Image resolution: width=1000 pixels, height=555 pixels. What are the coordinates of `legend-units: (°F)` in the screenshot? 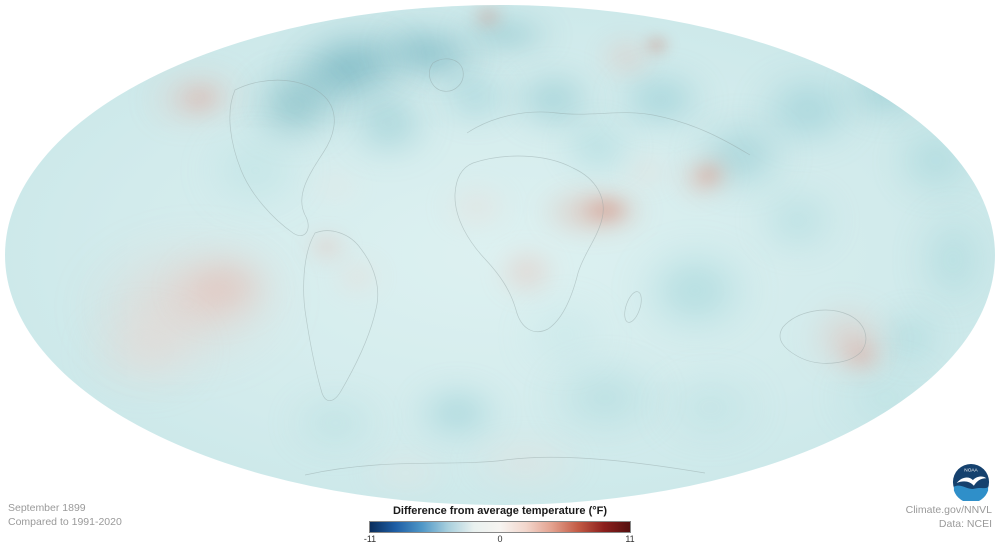 It's located at (598, 511).